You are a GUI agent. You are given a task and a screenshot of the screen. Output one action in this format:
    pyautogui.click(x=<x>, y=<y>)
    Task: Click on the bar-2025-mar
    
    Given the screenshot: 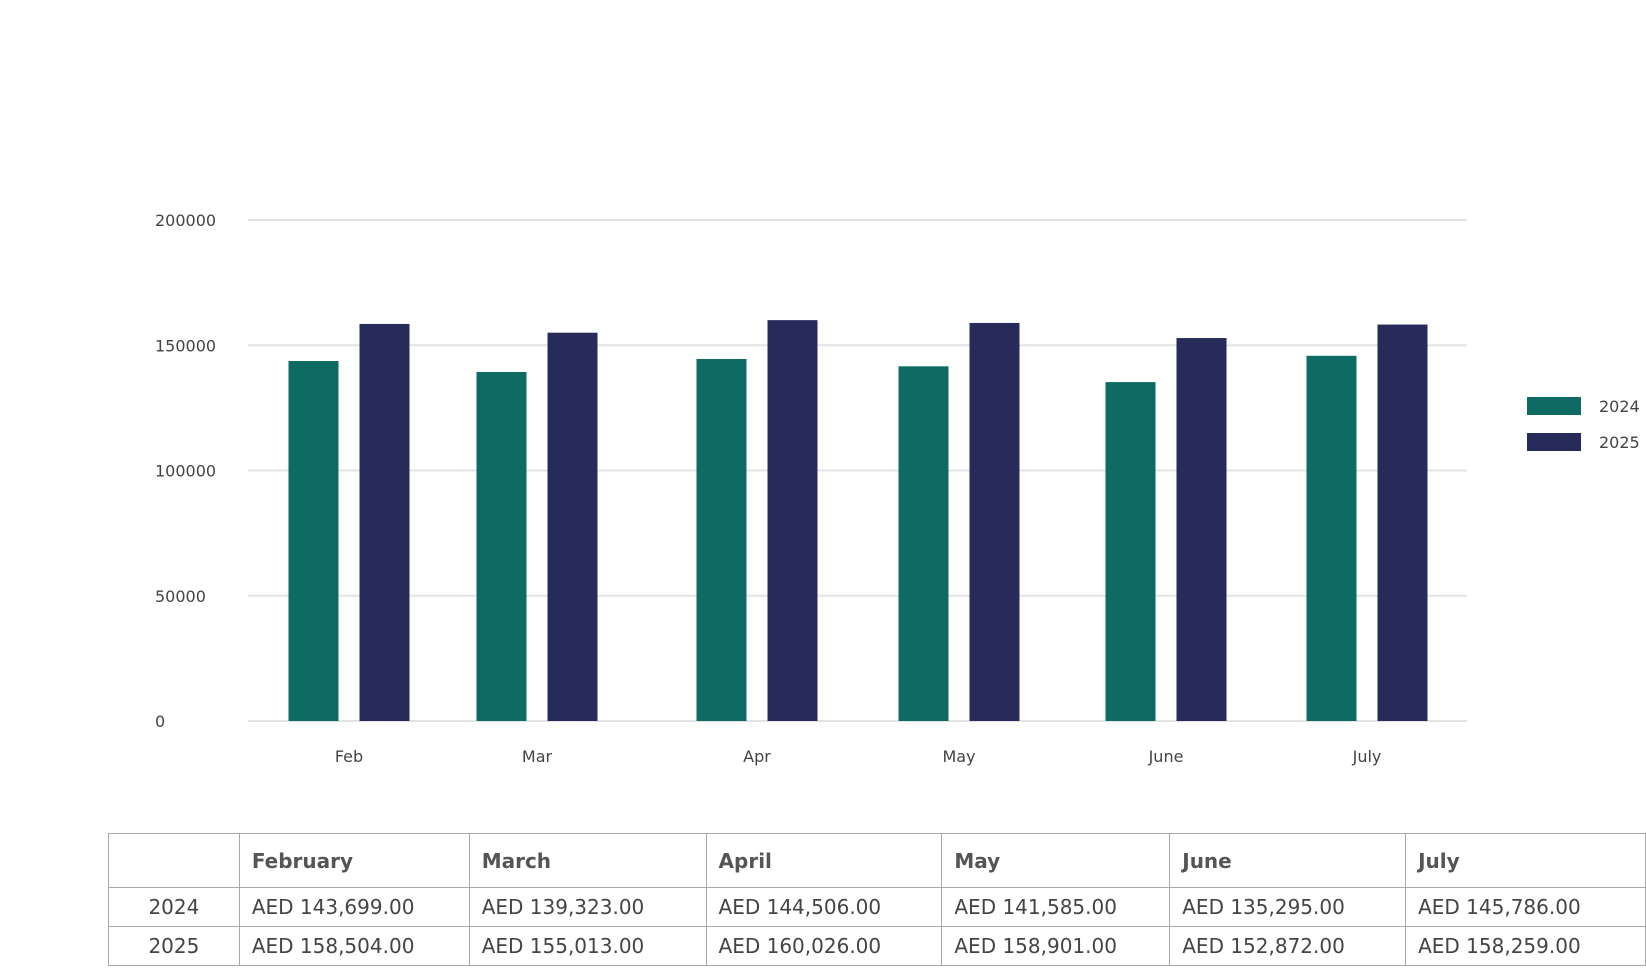 What is the action you would take?
    pyautogui.click(x=572, y=526)
    